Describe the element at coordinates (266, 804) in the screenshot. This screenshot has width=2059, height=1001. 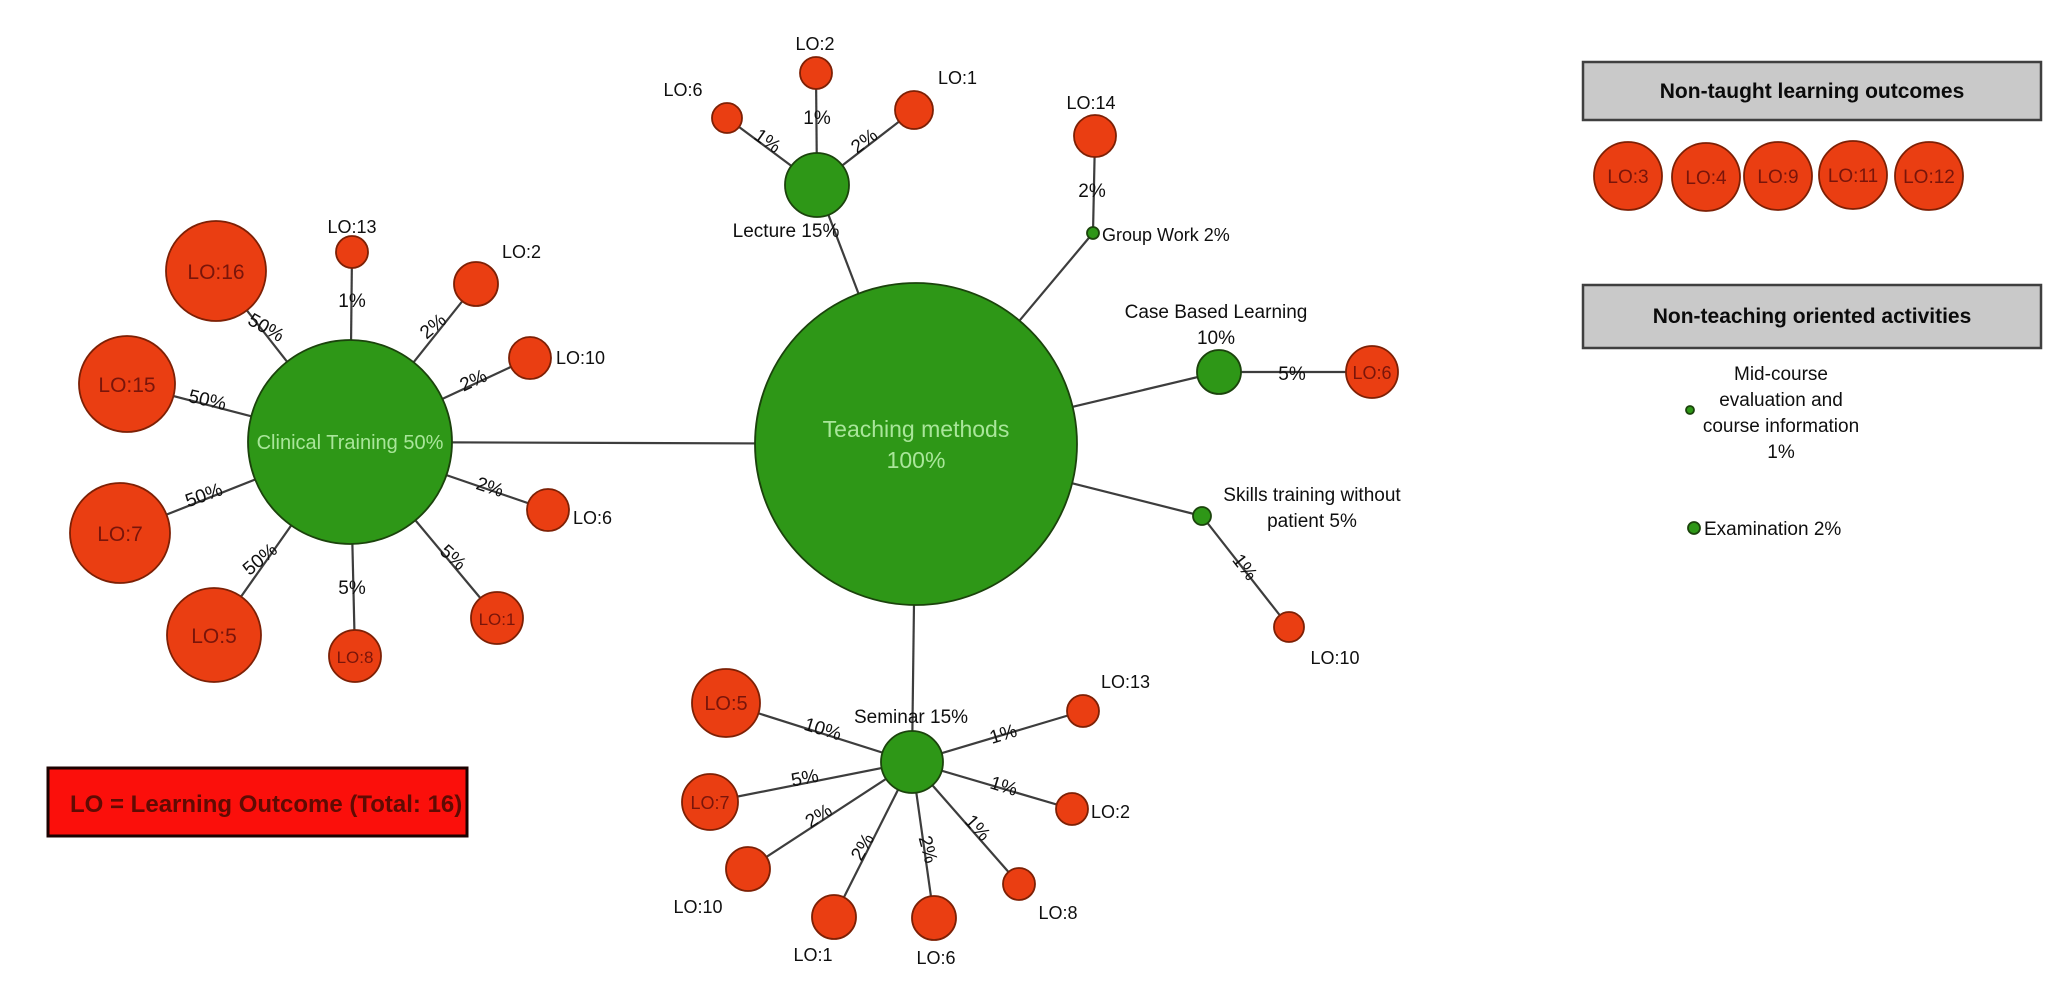
I see `legend-label: LO = Learning Outcome (Total: 16)` at that location.